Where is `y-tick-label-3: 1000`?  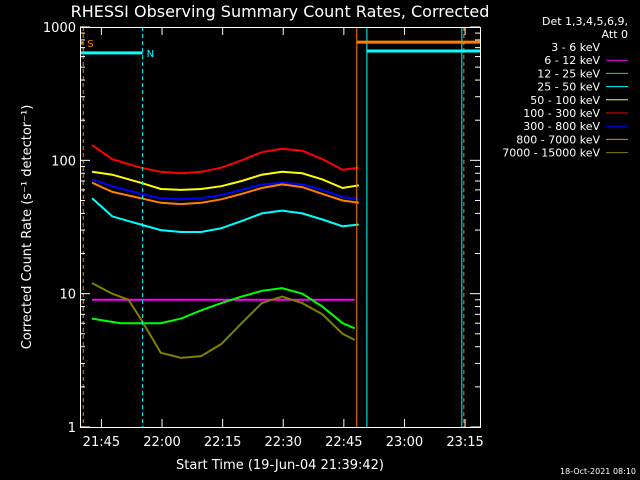 y-tick-label-3: 1000 is located at coordinates (59, 28).